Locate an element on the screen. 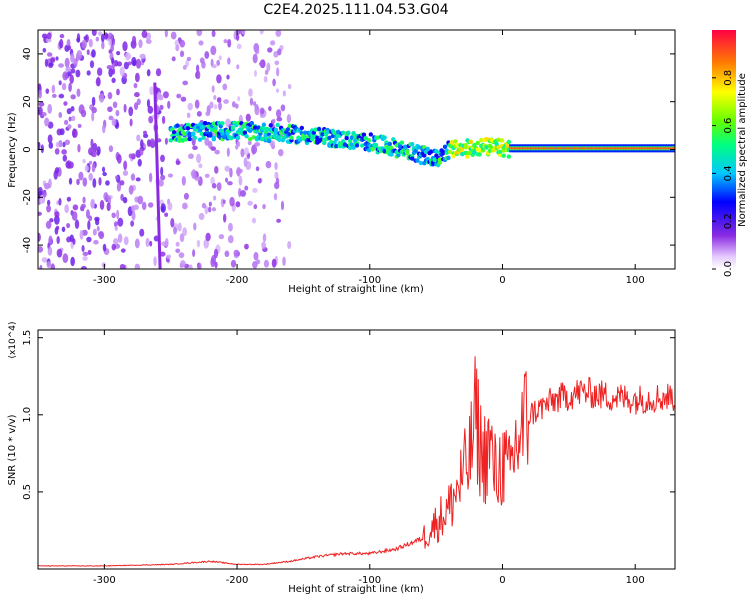 This screenshot has height=600, width=750. colorbar-ticks: 0.0 0.2 0.4 0.6 0.8 is located at coordinates (723, 173).